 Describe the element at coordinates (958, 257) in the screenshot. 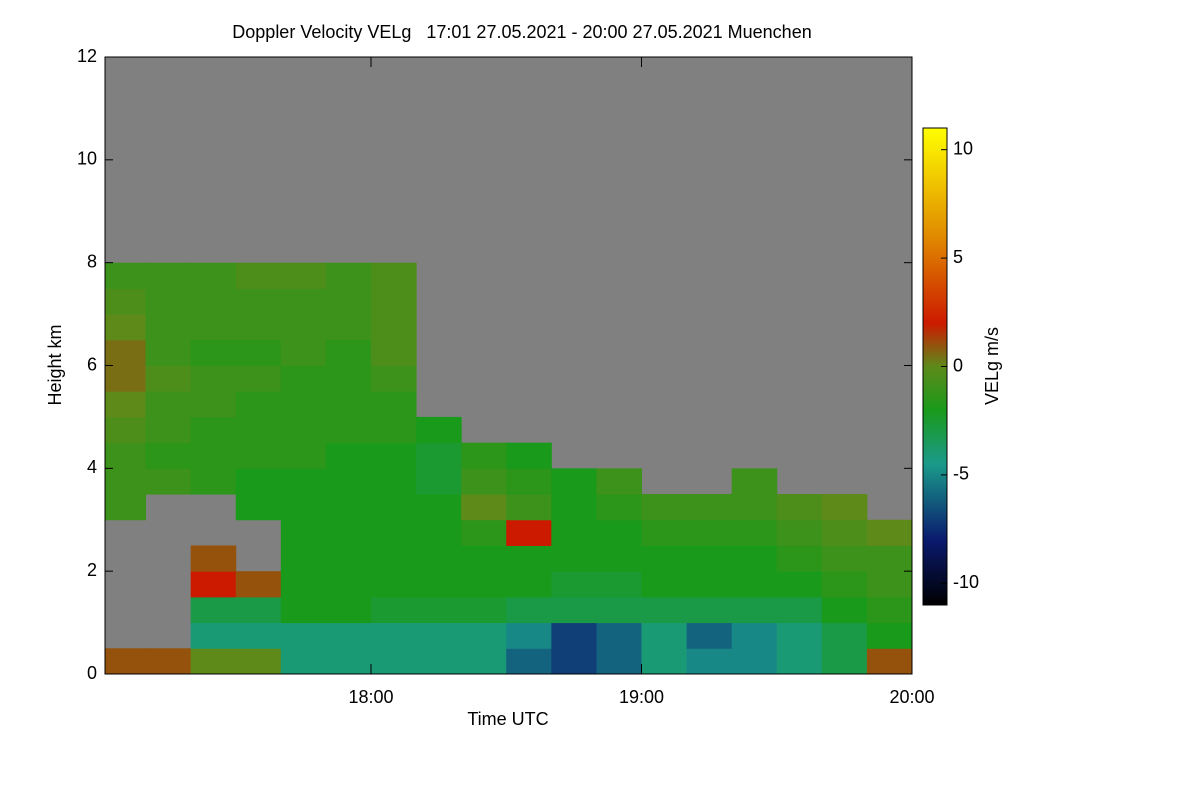

I see `colorbar-tick-label: 5` at that location.